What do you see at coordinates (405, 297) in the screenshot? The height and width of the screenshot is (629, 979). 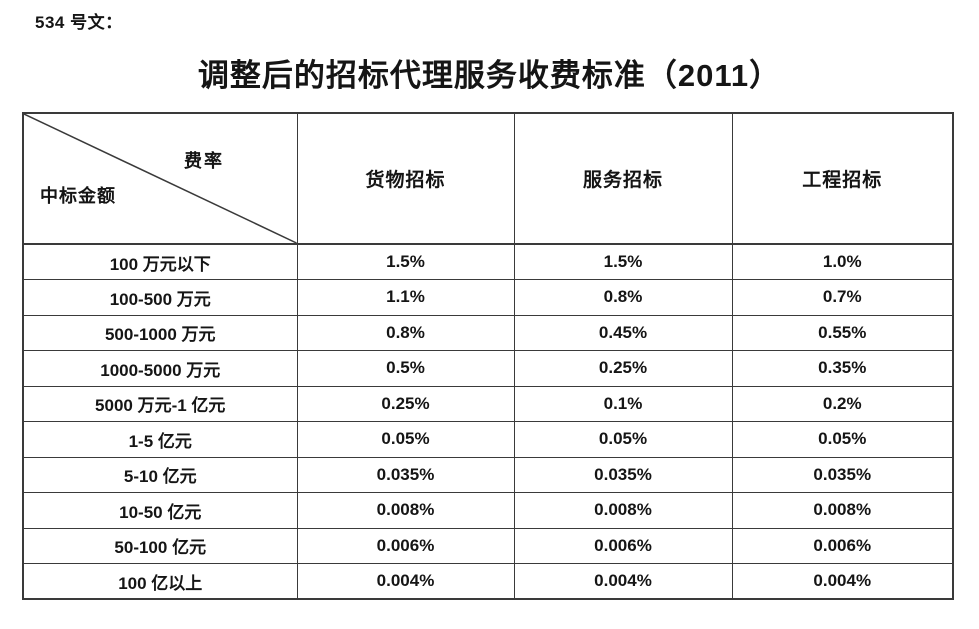 I see `fee-value: 1.1%` at bounding box center [405, 297].